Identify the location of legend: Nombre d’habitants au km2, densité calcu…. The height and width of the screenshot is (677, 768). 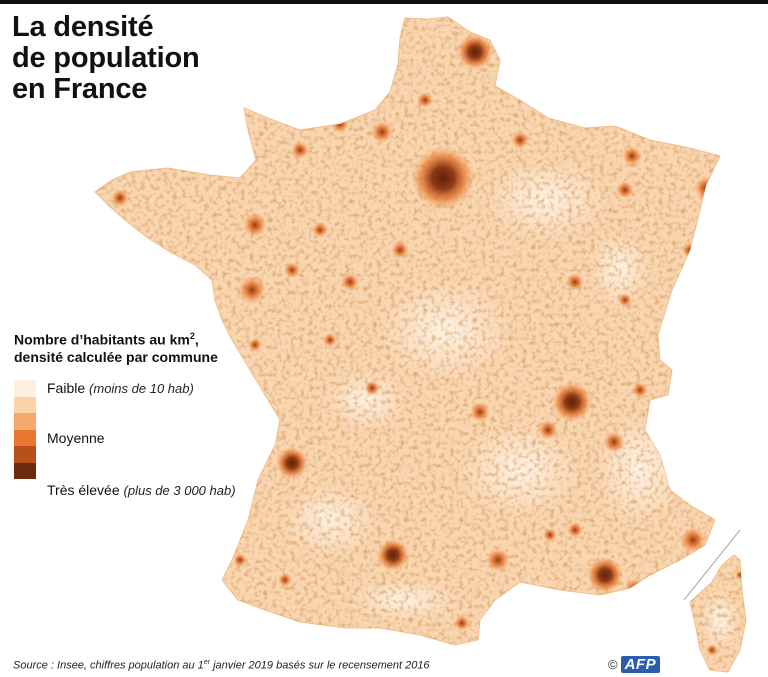
(139, 413).